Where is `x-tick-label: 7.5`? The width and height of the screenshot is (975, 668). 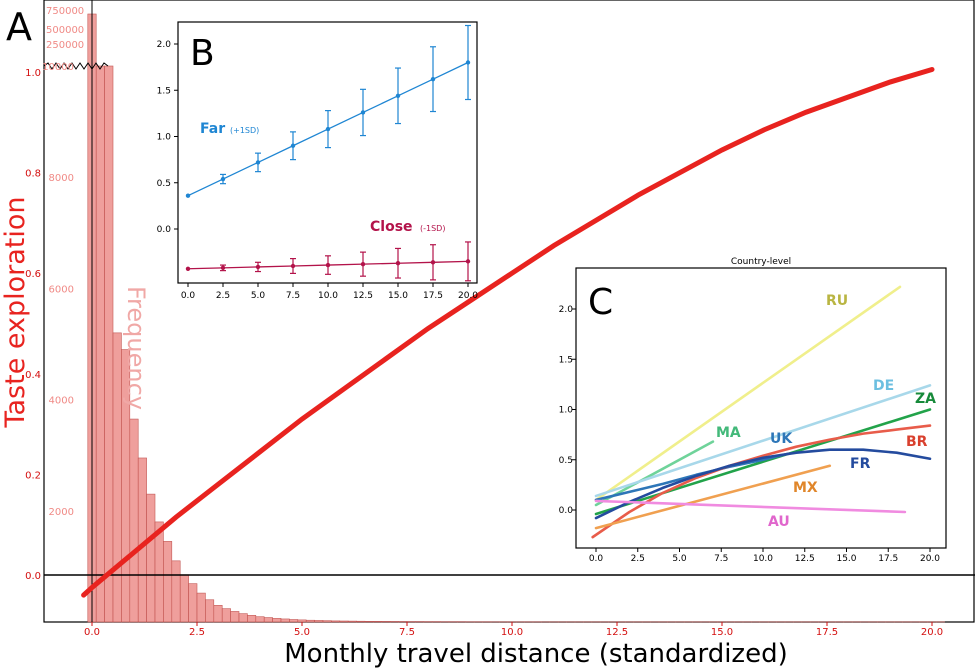 x-tick-label: 7.5 is located at coordinates (407, 632).